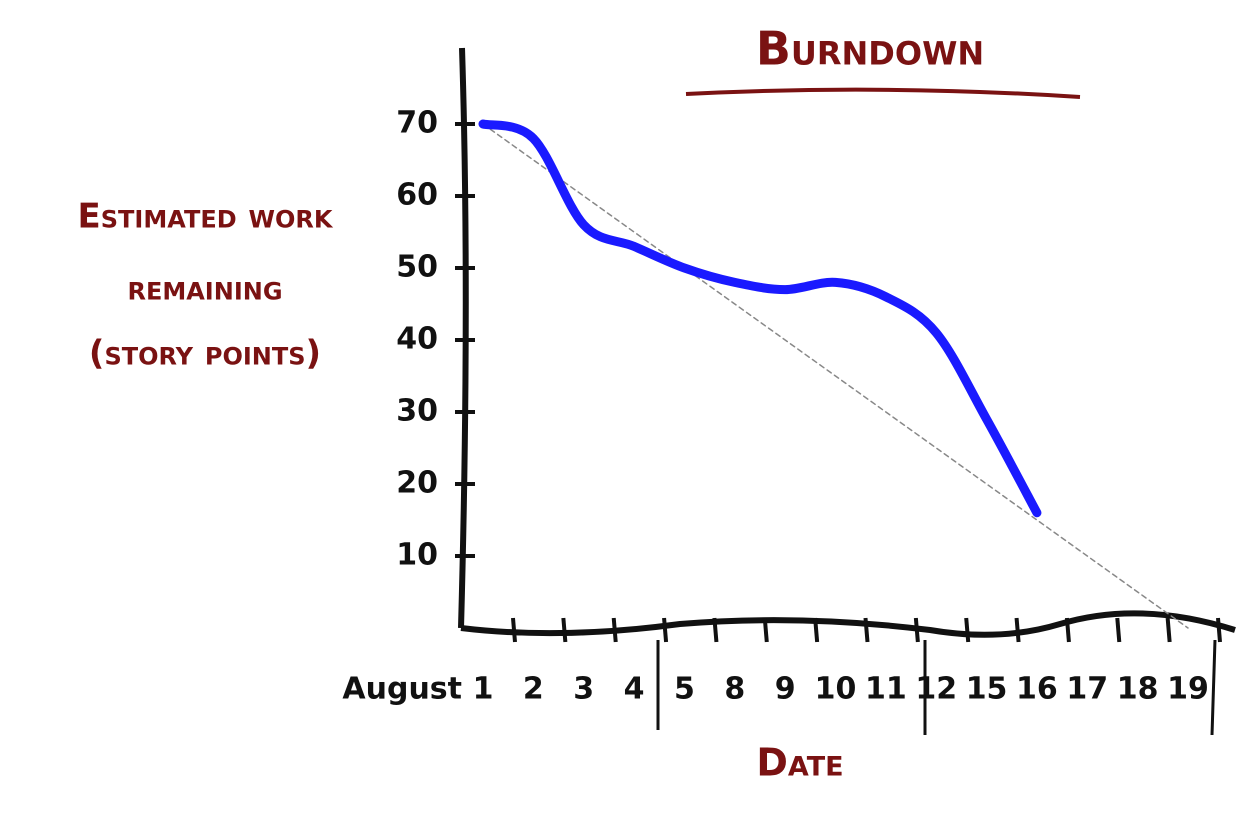  Describe the element at coordinates (1087, 689) in the screenshot. I see `x-tick-label: 17` at that location.